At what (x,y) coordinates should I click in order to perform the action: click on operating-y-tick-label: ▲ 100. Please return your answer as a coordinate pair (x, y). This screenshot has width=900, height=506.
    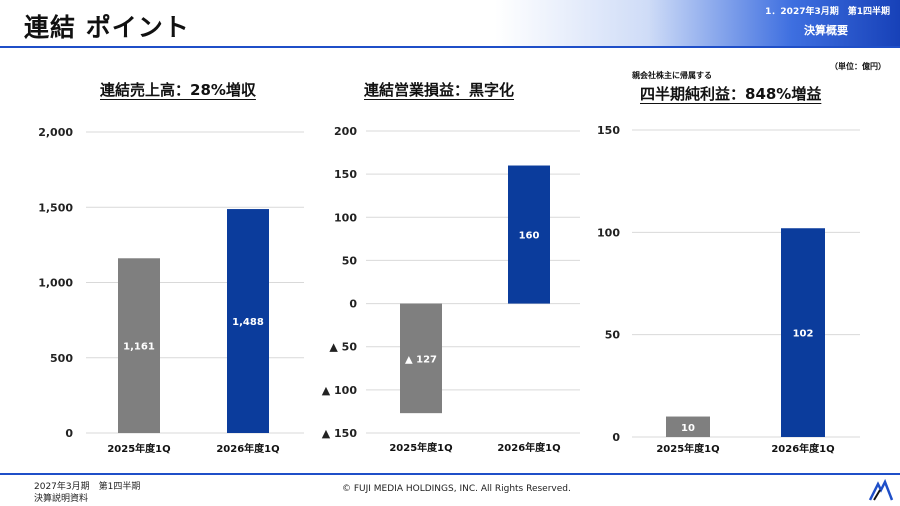
    Looking at the image, I should click on (340, 390).